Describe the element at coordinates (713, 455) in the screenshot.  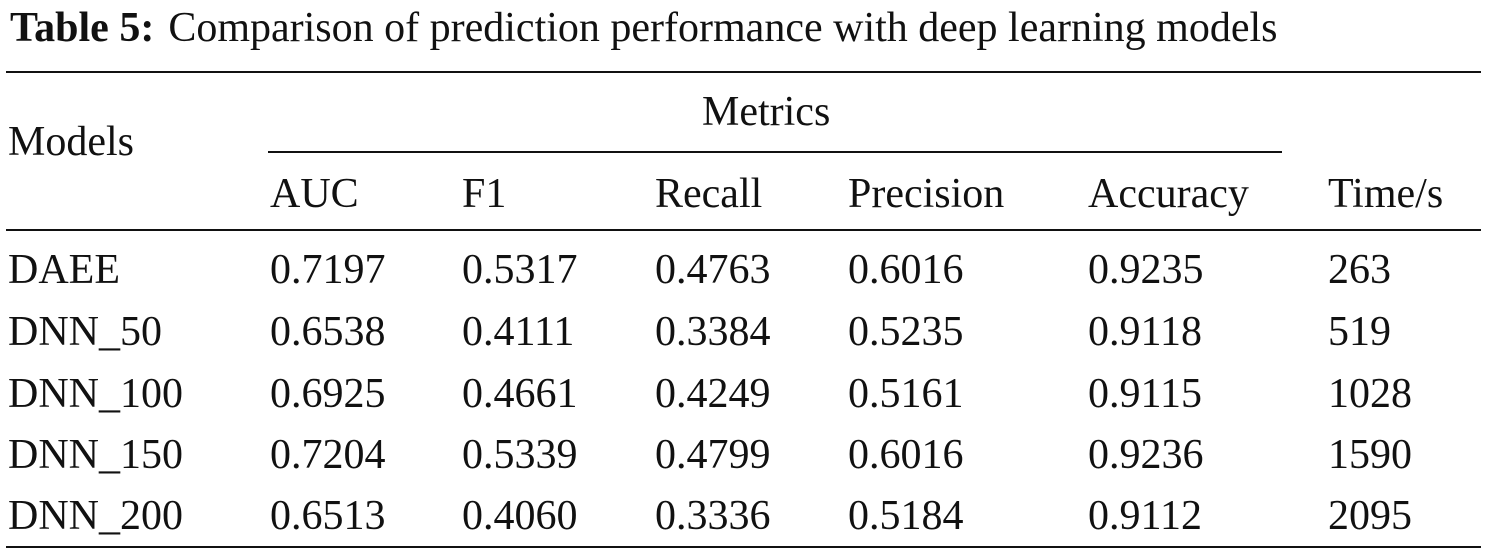
I see `recall-value: 0.4799` at that location.